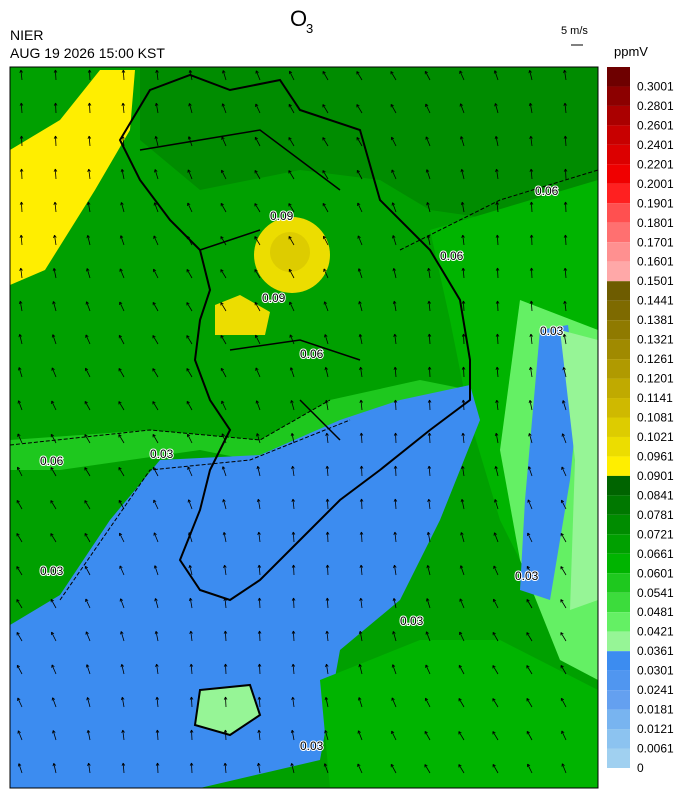 This screenshot has width=692, height=803. I want to click on unit: ppmV, so click(631, 51).